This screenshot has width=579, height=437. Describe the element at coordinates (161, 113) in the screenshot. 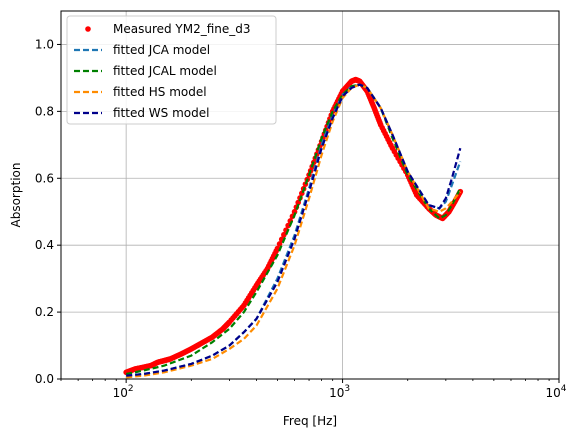

I see `legend-label: fitted WS model` at that location.